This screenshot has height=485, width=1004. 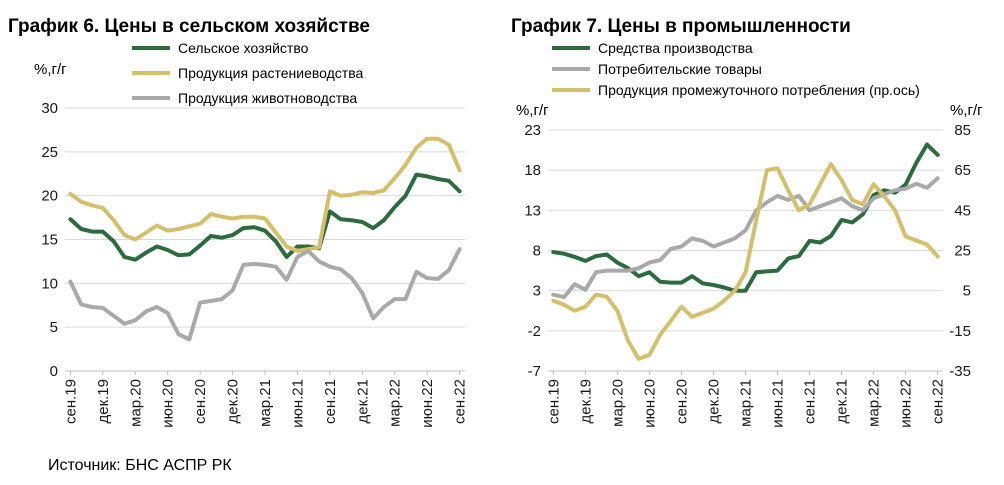 I want to click on y-tick-label: 5, so click(x=54, y=327).